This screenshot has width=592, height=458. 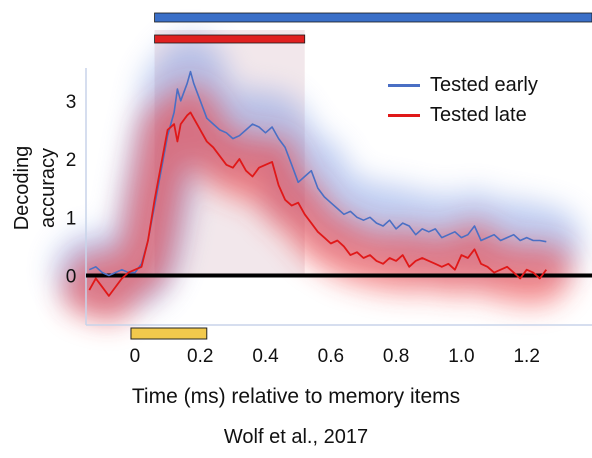 What do you see at coordinates (373, 17) in the screenshot?
I see `significance-bar-early` at bounding box center [373, 17].